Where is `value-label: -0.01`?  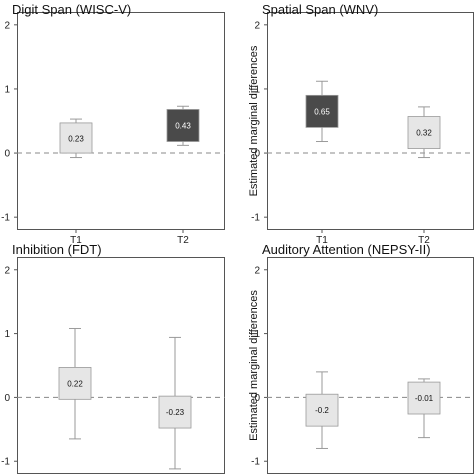
value-label: -0.01 is located at coordinates (424, 398).